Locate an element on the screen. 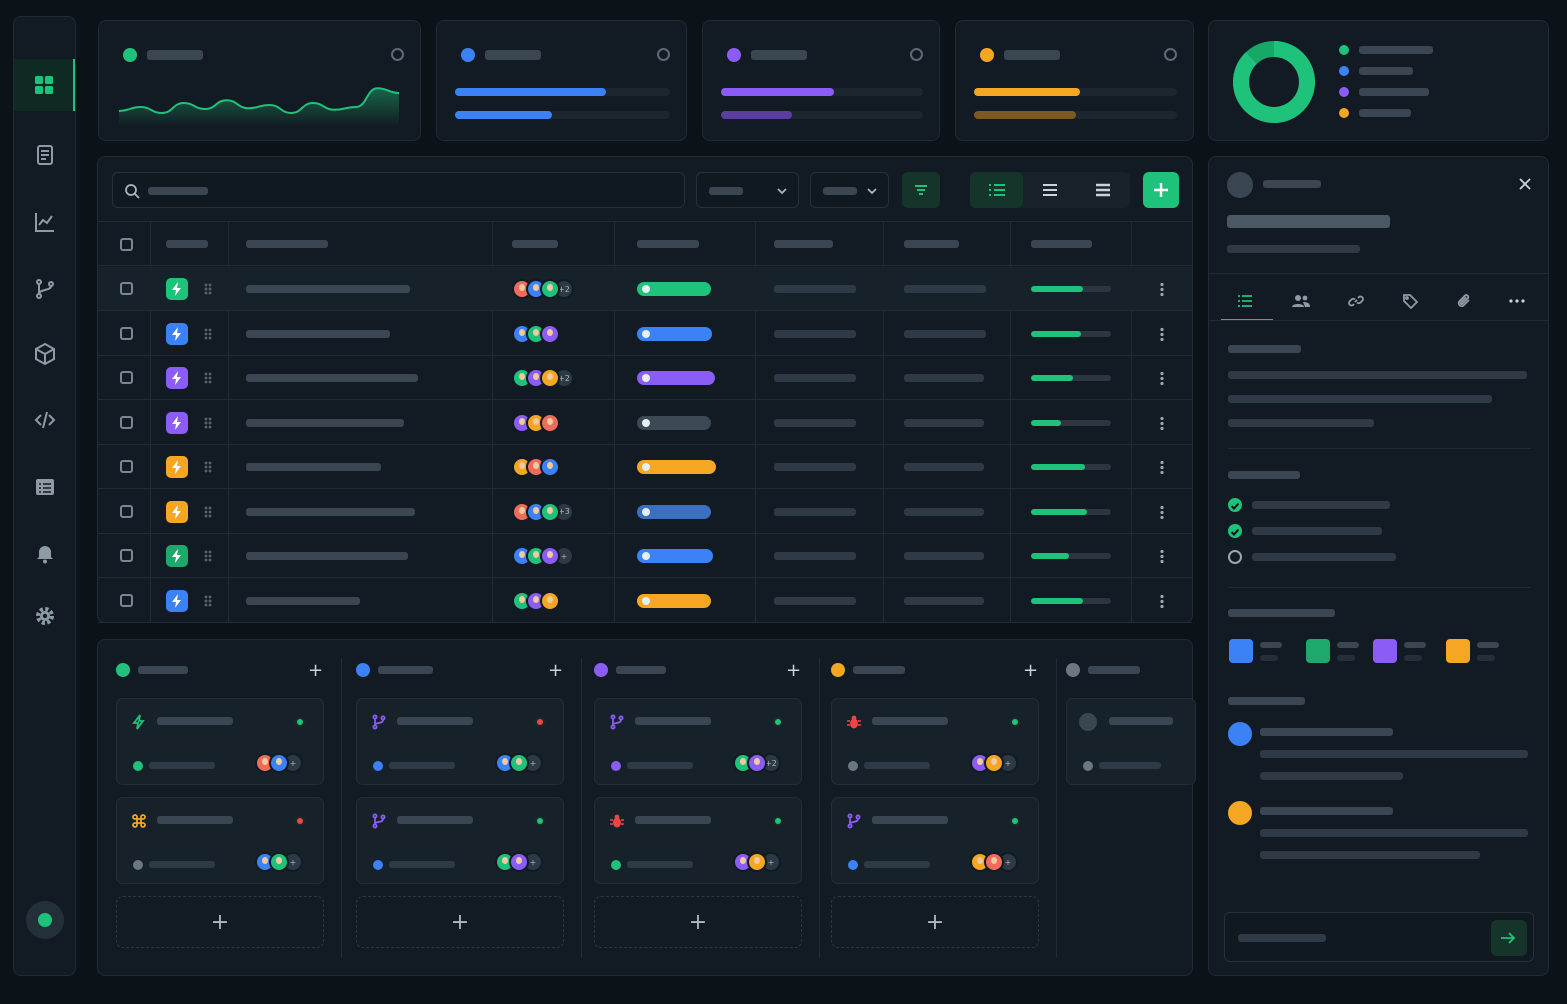 The width and height of the screenshot is (1567, 1004). tab-links is located at coordinates (1356, 301).